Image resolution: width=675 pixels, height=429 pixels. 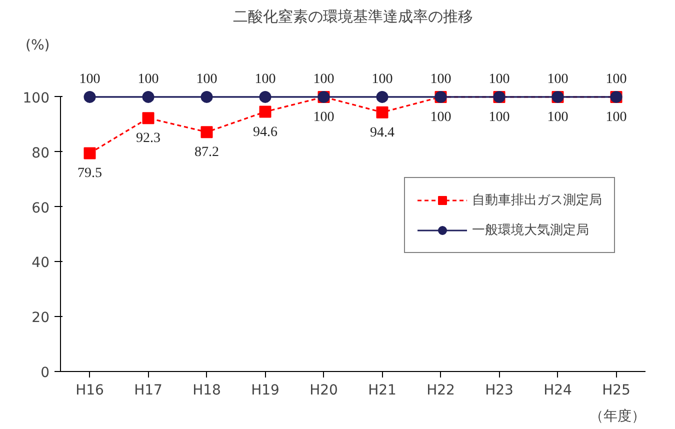 What do you see at coordinates (382, 390) in the screenshot?
I see `x-tick-label: H21` at bounding box center [382, 390].